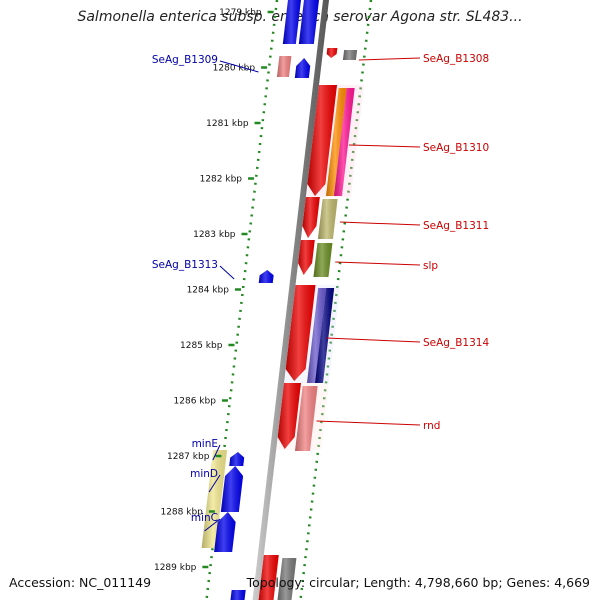 This screenshot has width=600, height=600. What do you see at coordinates (214, 235) in the screenshot?
I see `ruler-tick-label: 1283 kbp` at bounding box center [214, 235].